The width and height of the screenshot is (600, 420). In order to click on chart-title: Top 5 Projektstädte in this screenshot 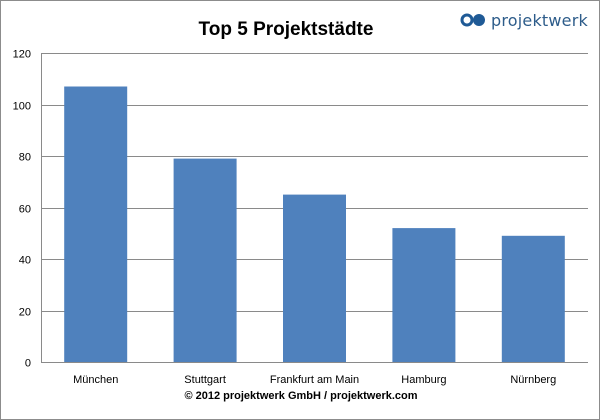, I will do `click(286, 29)`.